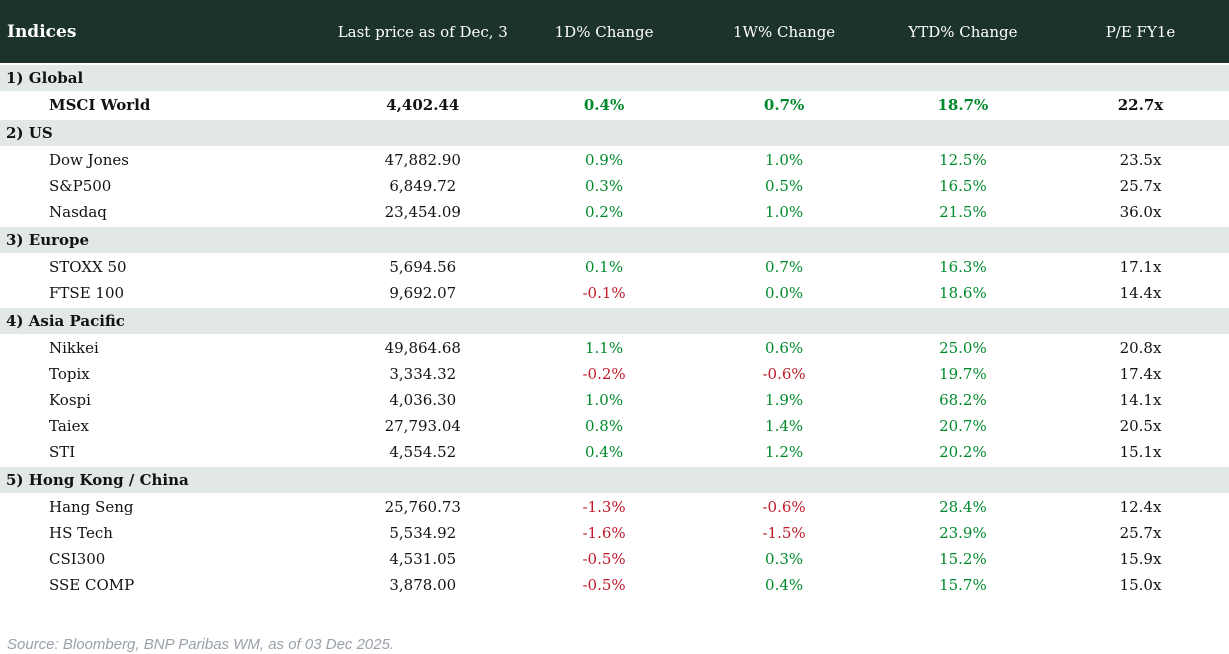  I want to click on cell-name: FTSE 100, so click(87, 293).